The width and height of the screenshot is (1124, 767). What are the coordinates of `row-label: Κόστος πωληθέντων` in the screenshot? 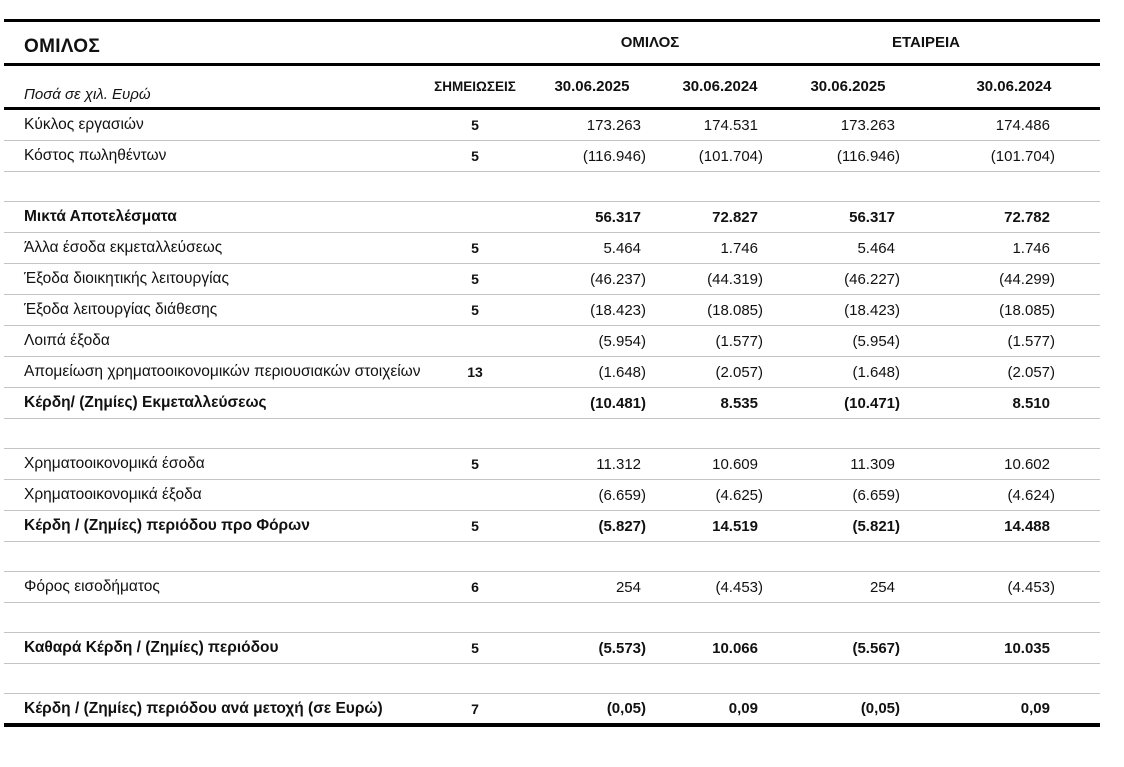 It's located at (95, 155).